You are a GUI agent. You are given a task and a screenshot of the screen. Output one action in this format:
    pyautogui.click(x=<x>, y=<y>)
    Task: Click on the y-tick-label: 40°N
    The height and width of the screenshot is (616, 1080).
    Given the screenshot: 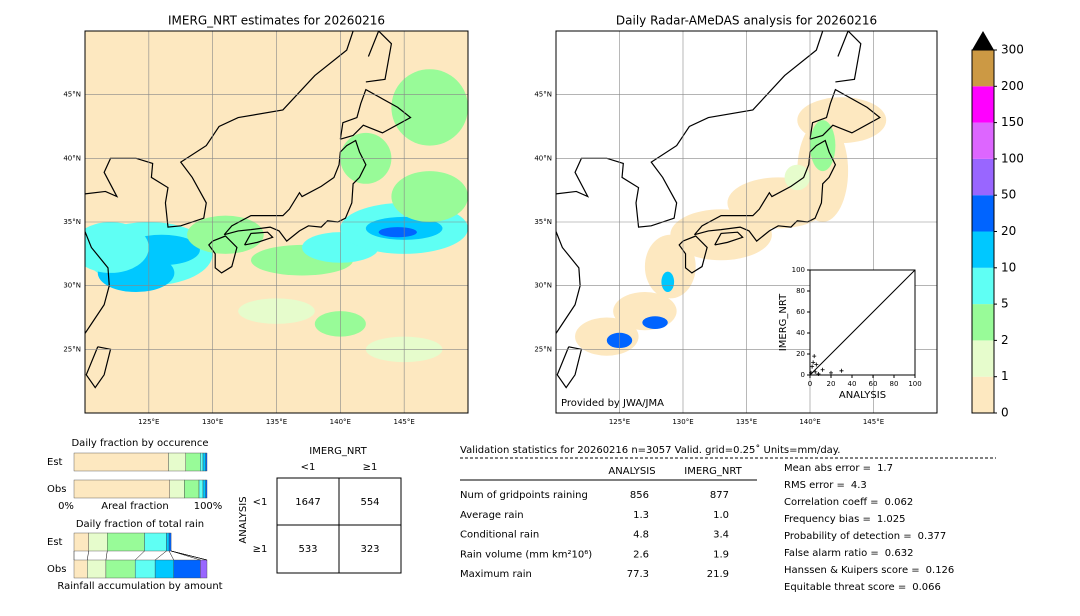 What is the action you would take?
    pyautogui.click(x=72, y=158)
    